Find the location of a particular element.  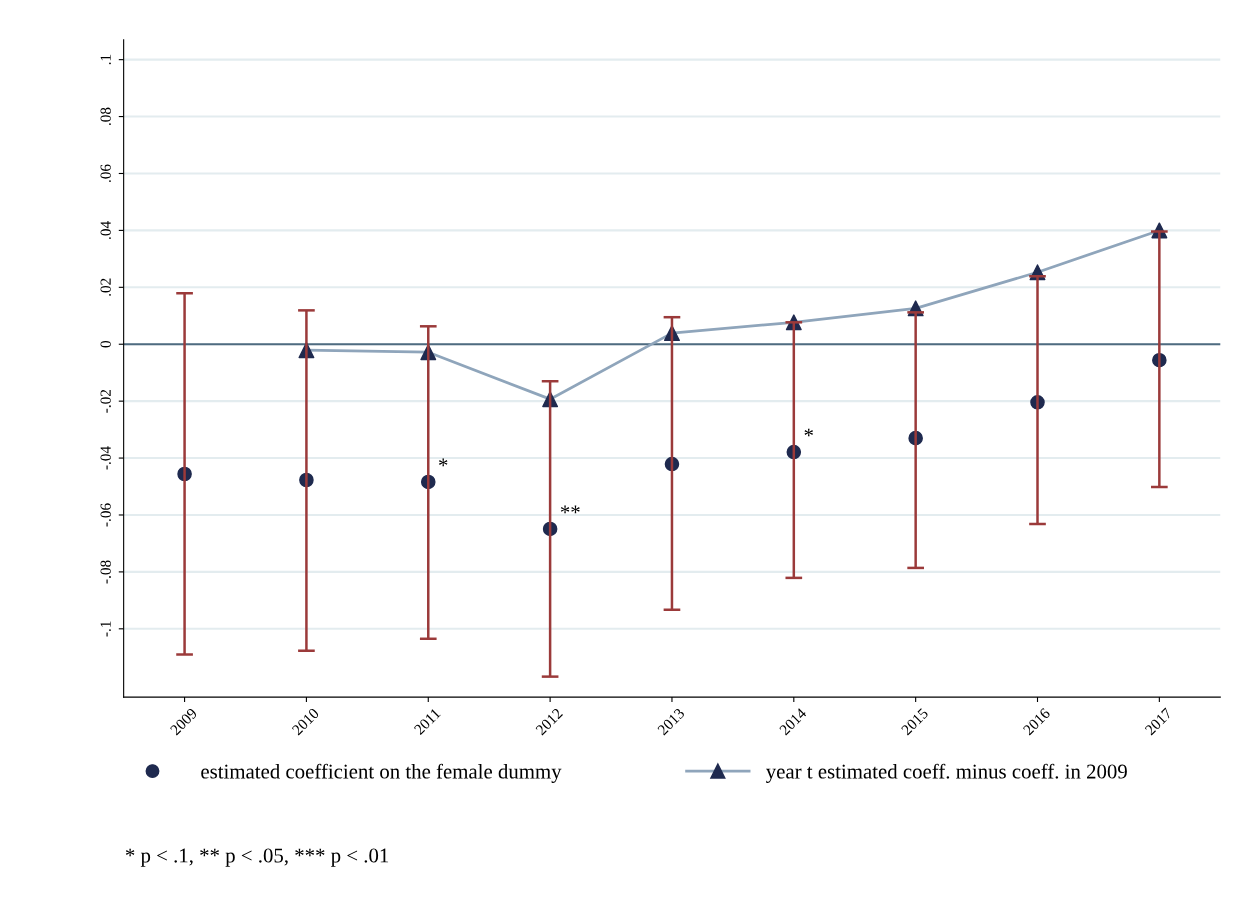

y-tick-label: 0 is located at coordinates (105, 344).